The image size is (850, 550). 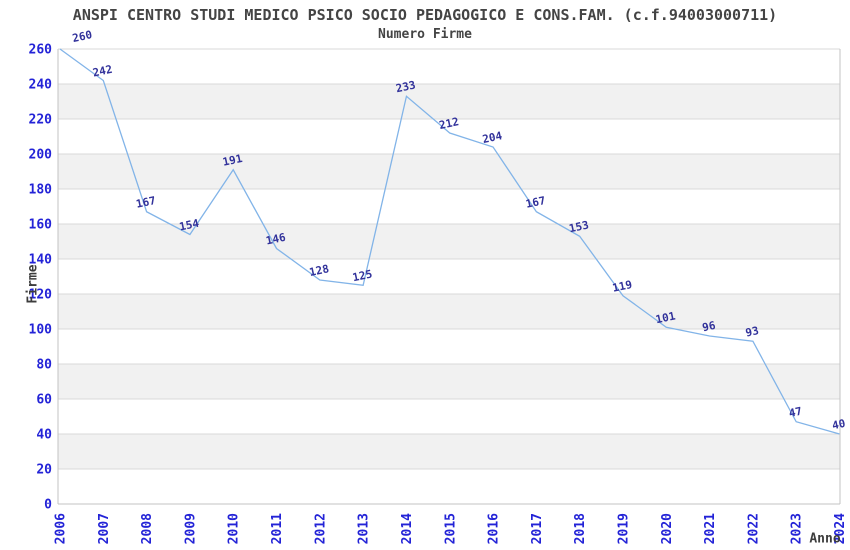 What do you see at coordinates (61, 528) in the screenshot?
I see `x-tick-label: 2006` at bounding box center [61, 528].